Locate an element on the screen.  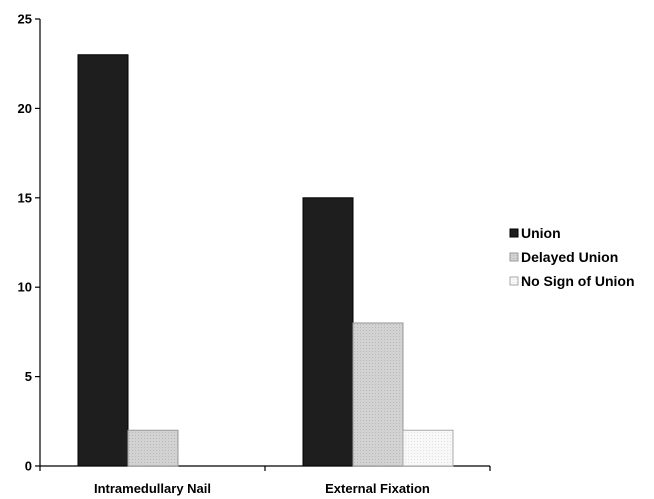
legend: Union Delayed Union No Sign of Union is located at coordinates (572, 257).